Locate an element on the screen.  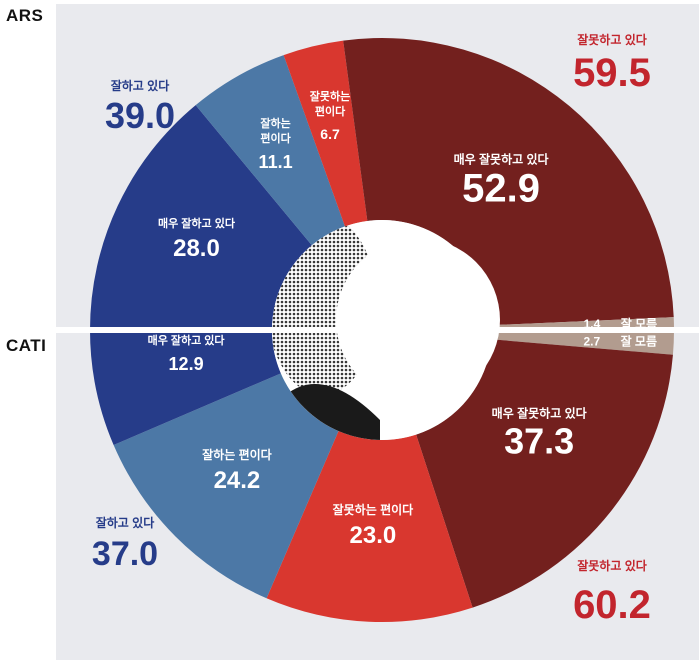
cati-label-dontknow: 잘 모름 is located at coordinates (639, 340).